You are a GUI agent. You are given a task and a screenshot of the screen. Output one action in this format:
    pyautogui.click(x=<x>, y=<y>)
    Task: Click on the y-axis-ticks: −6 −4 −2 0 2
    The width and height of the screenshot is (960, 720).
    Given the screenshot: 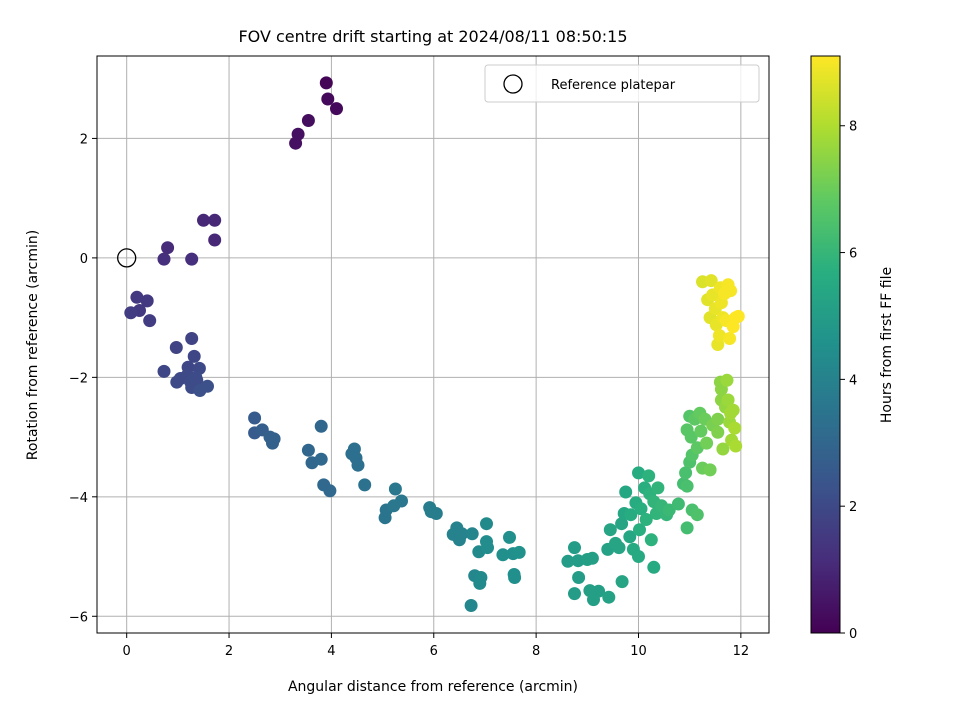 What is the action you would take?
    pyautogui.click(x=83, y=378)
    